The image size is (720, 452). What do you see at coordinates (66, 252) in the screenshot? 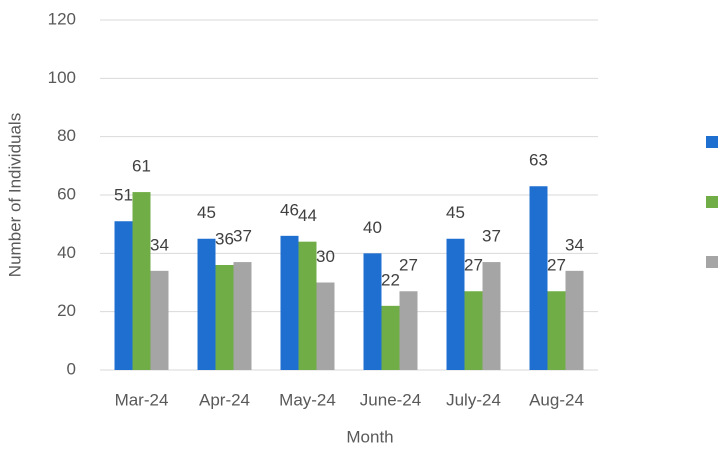
I see `y-tick-label: 40` at bounding box center [66, 252].